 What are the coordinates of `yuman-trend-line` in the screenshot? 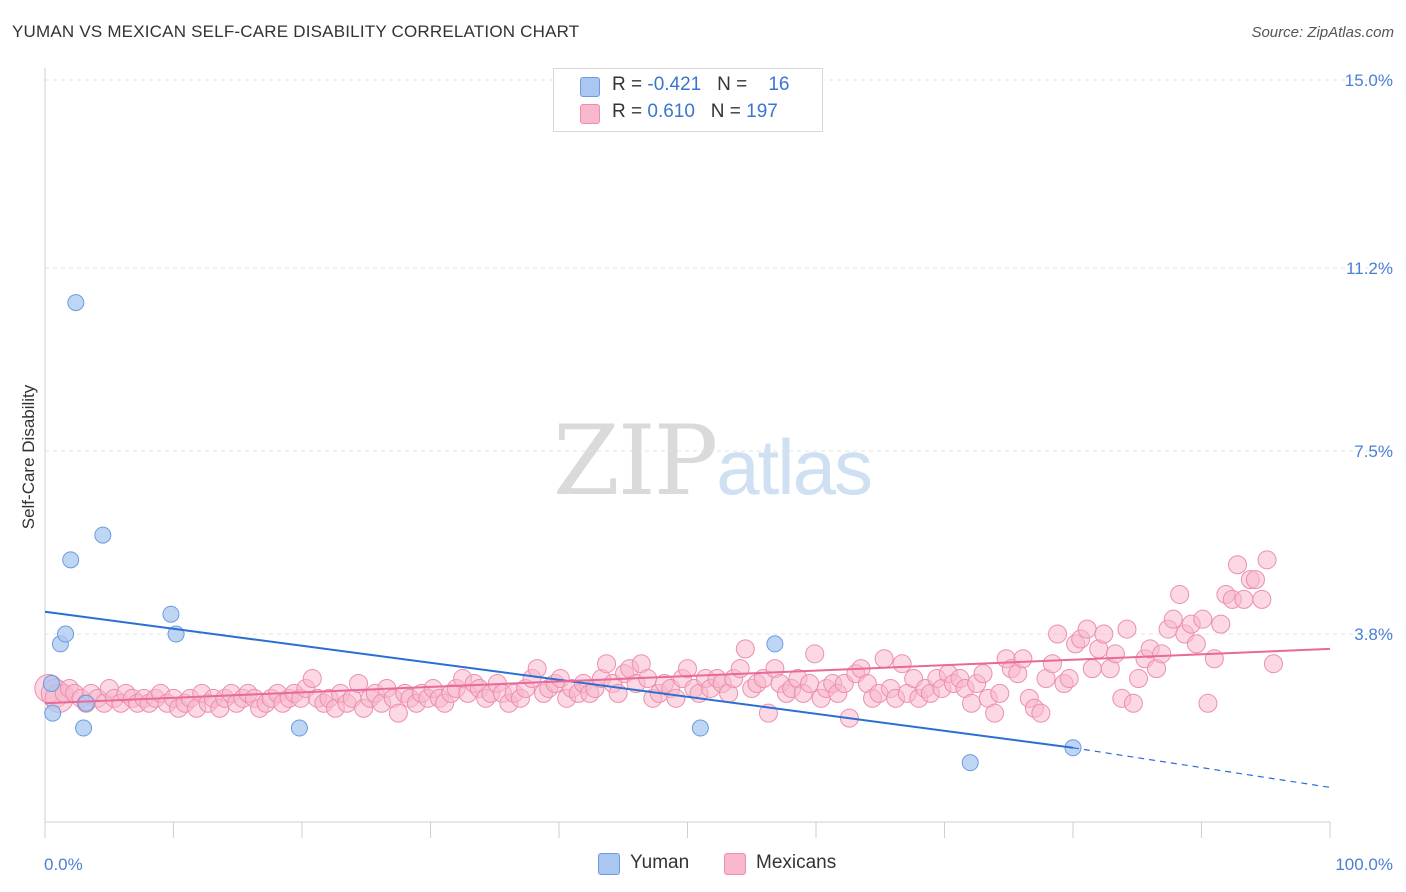 It's located at (559, 679).